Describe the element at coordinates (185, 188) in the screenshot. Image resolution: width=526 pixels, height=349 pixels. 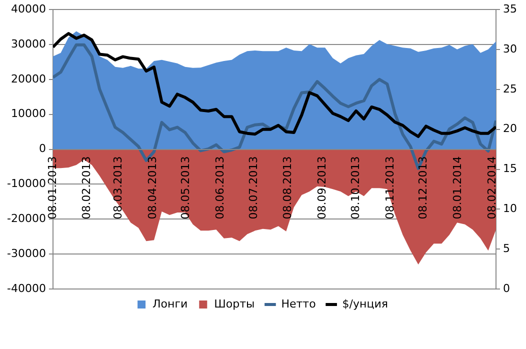
I see `x-tick-label: 08.05.2013` at that location.